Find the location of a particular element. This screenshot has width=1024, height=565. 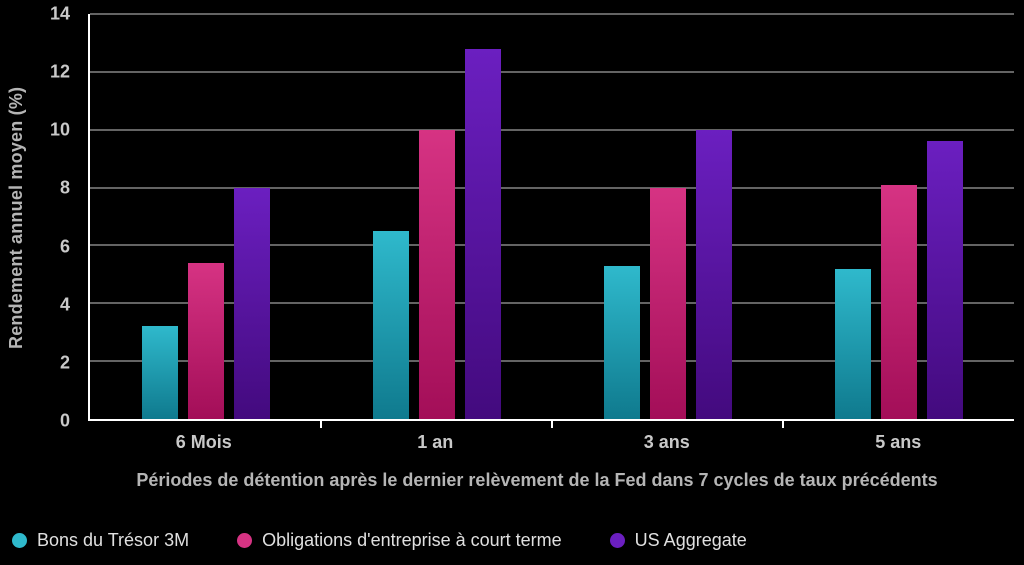

legend-item: Obligations d'entreprise à court terme is located at coordinates (399, 540).